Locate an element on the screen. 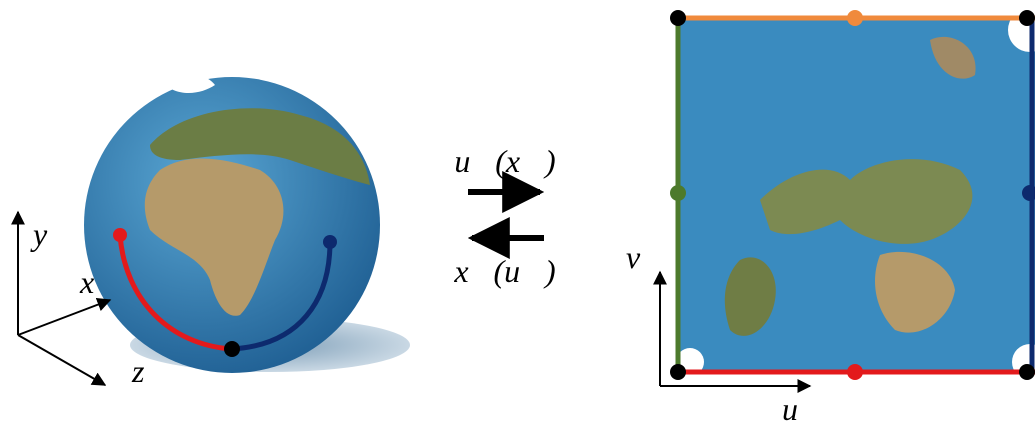 This screenshot has height=425, width=1035. axis-label: y is located at coordinates (39, 234).